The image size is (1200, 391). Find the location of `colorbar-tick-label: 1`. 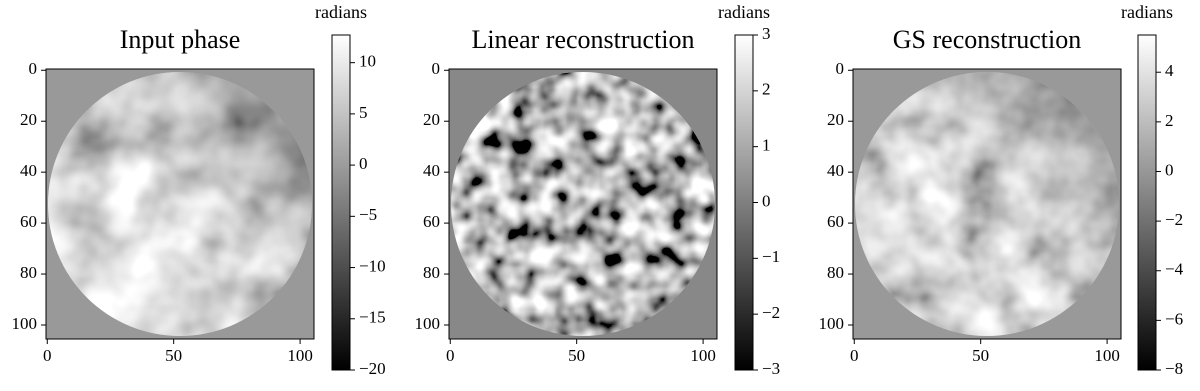

colorbar-tick-label: 1 is located at coordinates (766, 145).